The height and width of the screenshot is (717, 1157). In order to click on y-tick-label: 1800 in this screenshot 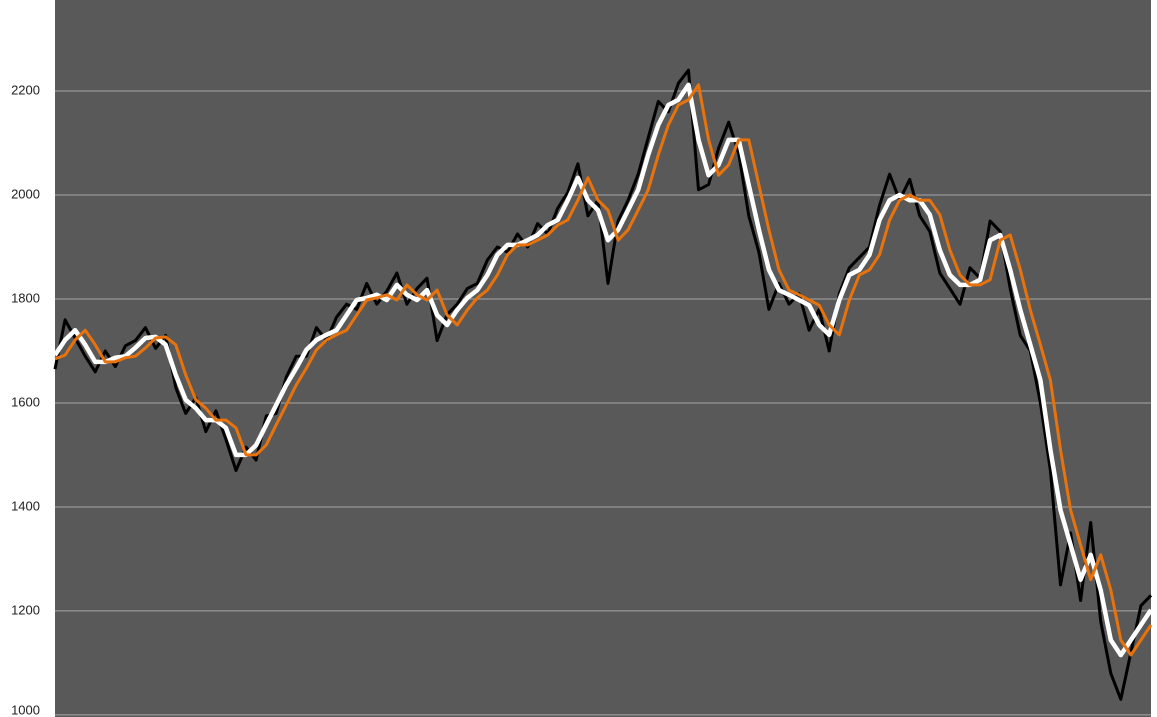, I will do `click(25, 297)`.